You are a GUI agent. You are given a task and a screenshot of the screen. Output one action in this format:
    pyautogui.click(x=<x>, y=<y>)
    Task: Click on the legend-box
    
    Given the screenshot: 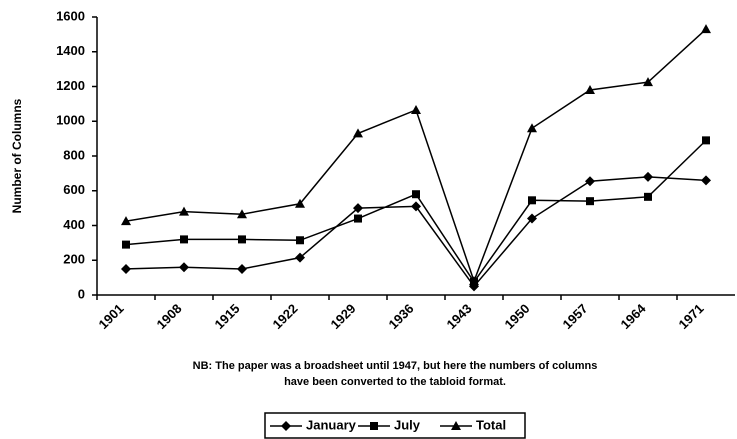 What is the action you would take?
    pyautogui.click(x=395, y=425)
    